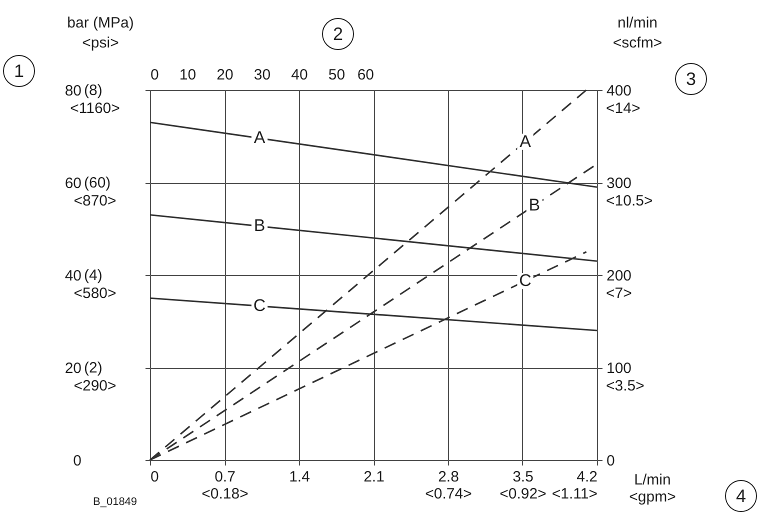 The image size is (765, 521). What do you see at coordinates (154, 75) in the screenshot?
I see `x2-tick-label: 0` at bounding box center [154, 75].